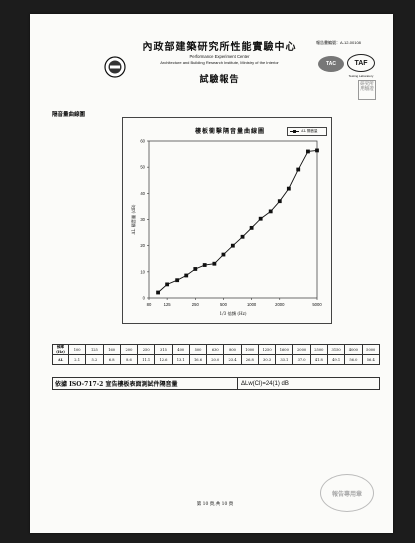  Describe the element at coordinates (267, 349) in the screenshot. I see `table-cell-frequency: 1250` at that location.